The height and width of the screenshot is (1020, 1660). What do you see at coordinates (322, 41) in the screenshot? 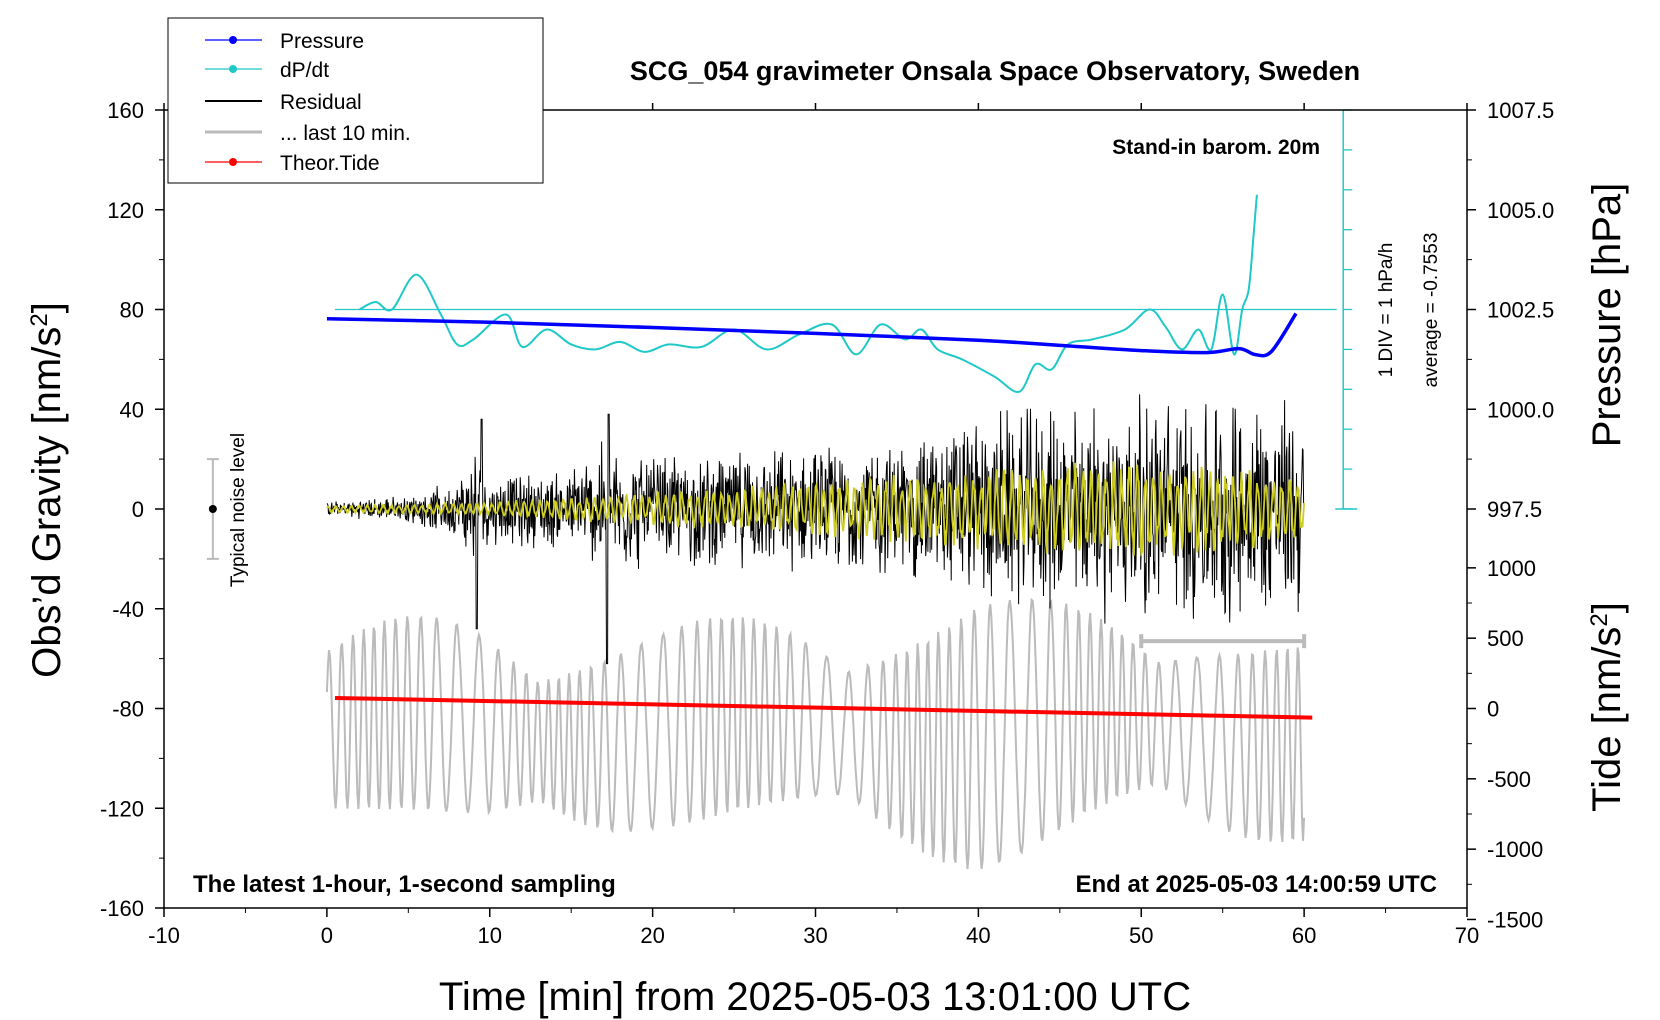
I see `legend-label-pressure: Pressure` at bounding box center [322, 41].